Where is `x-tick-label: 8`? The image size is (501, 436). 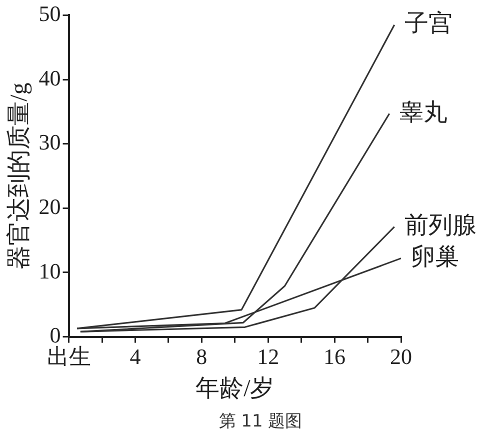
x-tick-label: 8 is located at coordinates (202, 356).